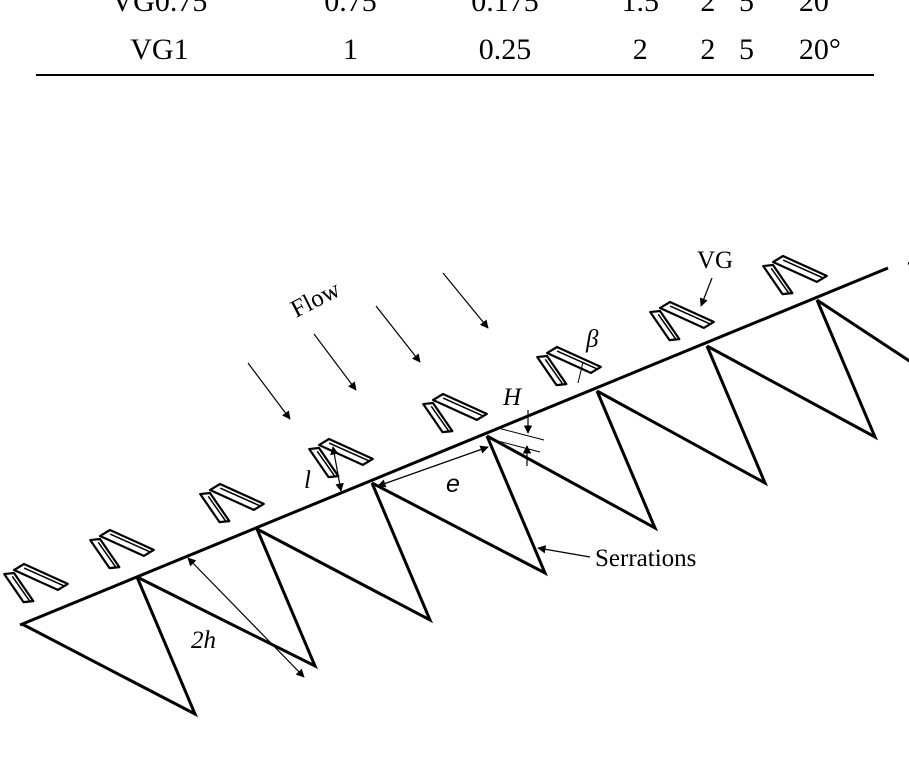 The width and height of the screenshot is (909, 757). What do you see at coordinates (433, 466) in the screenshot?
I see `e-dimension-arrow` at bounding box center [433, 466].